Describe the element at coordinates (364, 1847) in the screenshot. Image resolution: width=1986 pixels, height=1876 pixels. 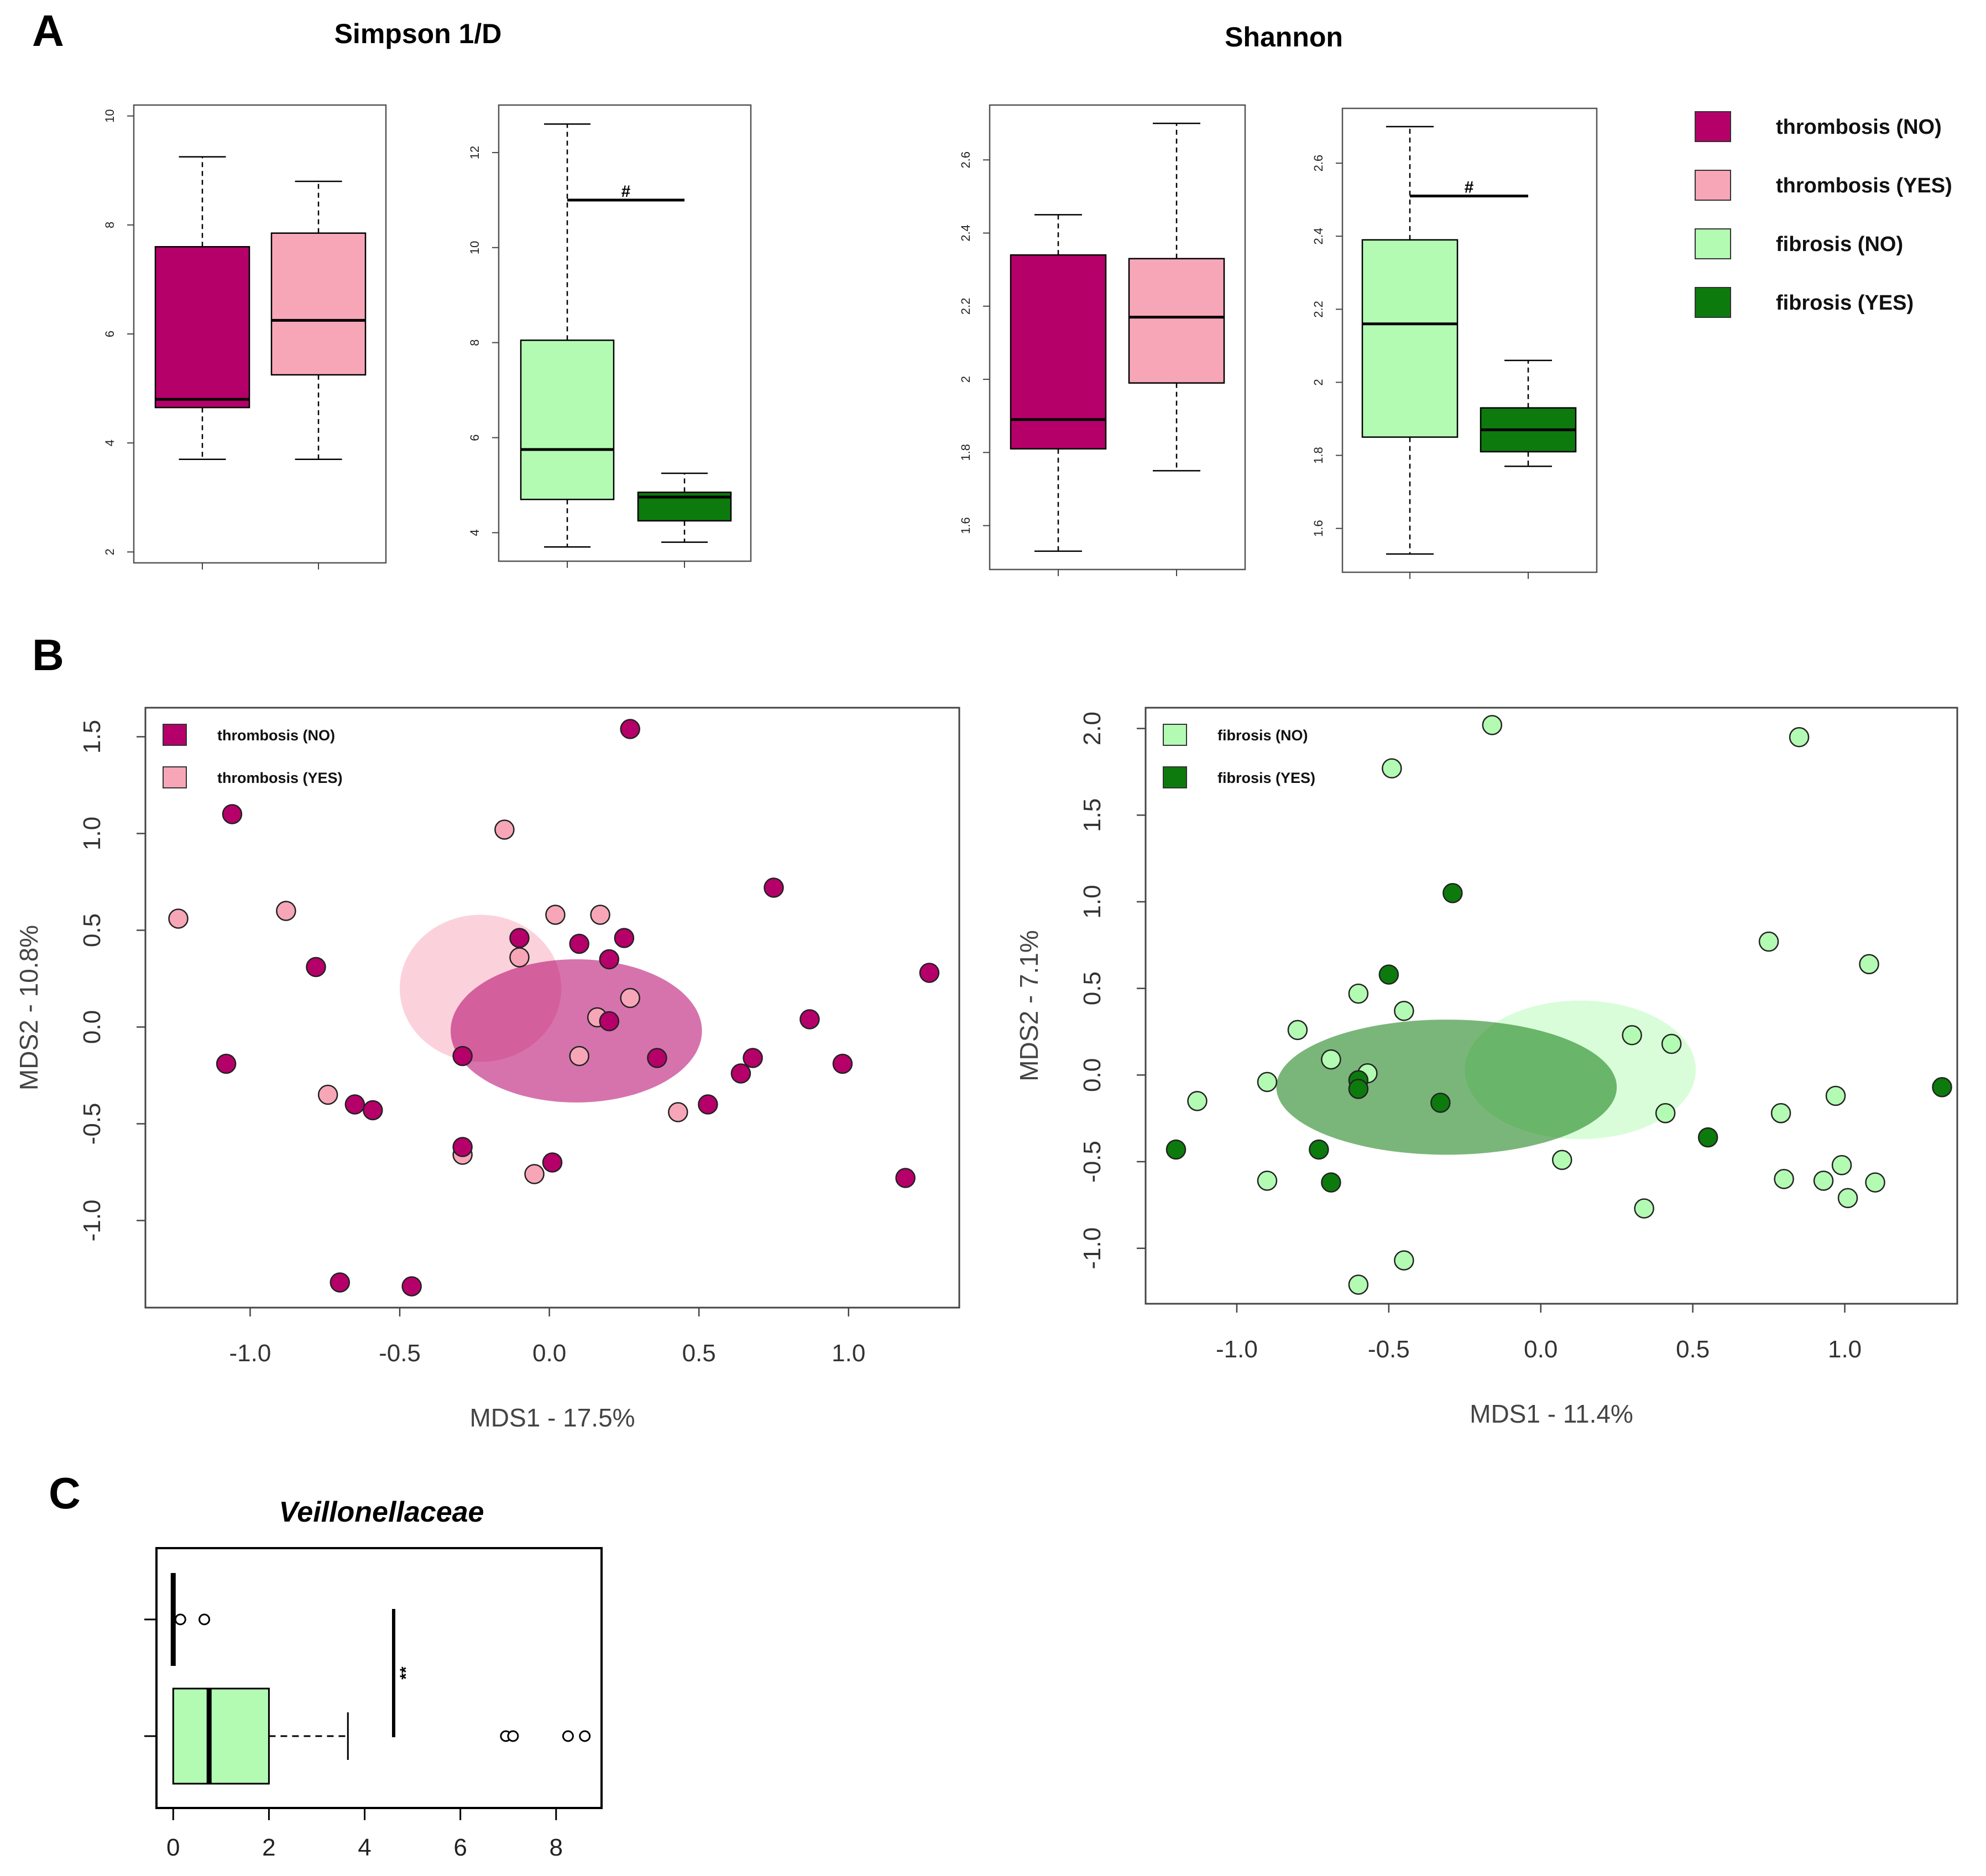
I see `x-tick-label: 4` at that location.